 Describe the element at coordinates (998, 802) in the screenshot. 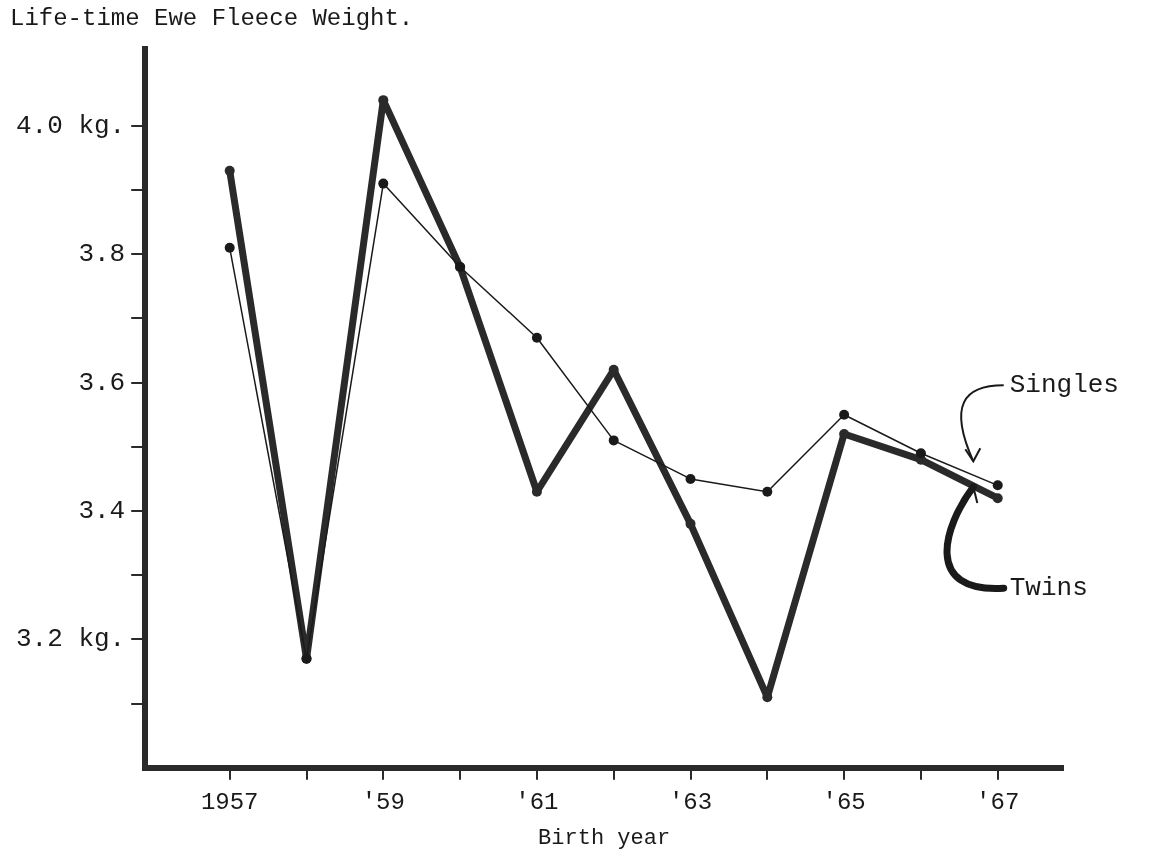

I see `x-tick-label: '67` at that location.